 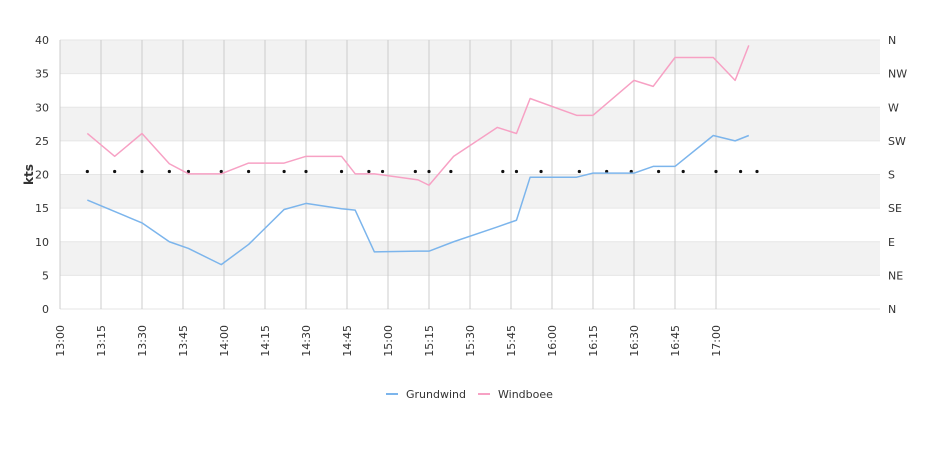 I want to click on y-tick-label: 30, so click(x=42, y=107).